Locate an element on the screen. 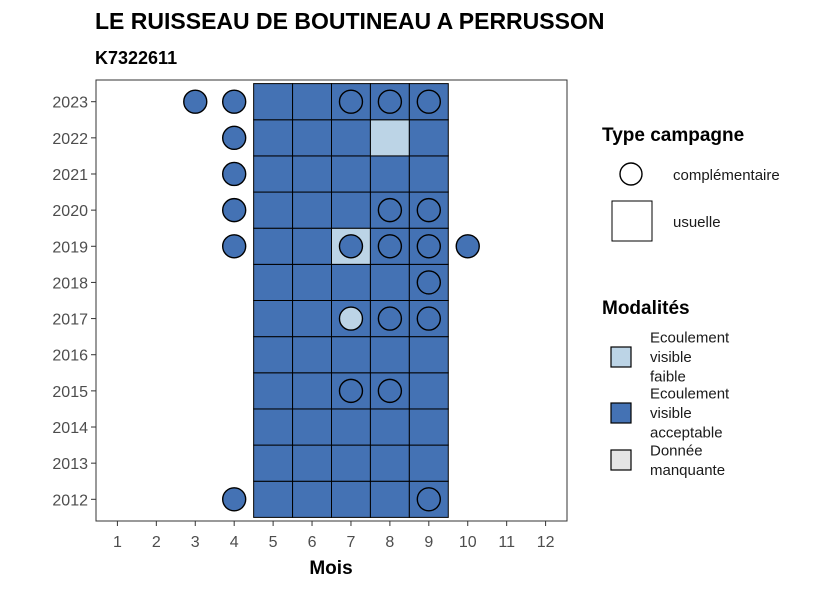 The image size is (826, 590). x-tick-label-1: 1 is located at coordinates (117, 542).